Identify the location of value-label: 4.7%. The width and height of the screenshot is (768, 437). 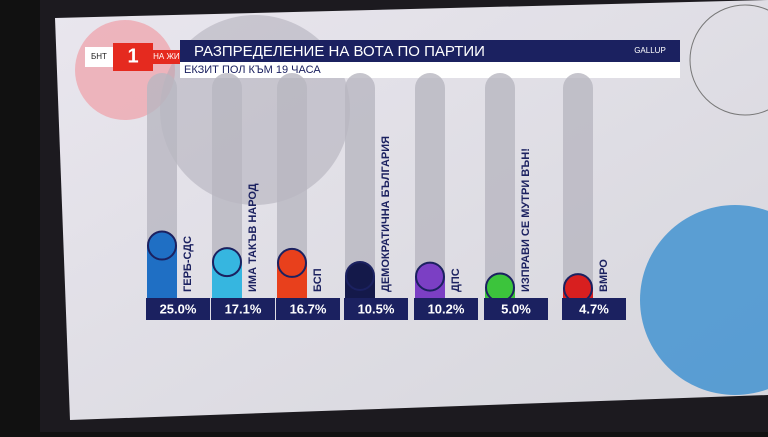
(594, 308).